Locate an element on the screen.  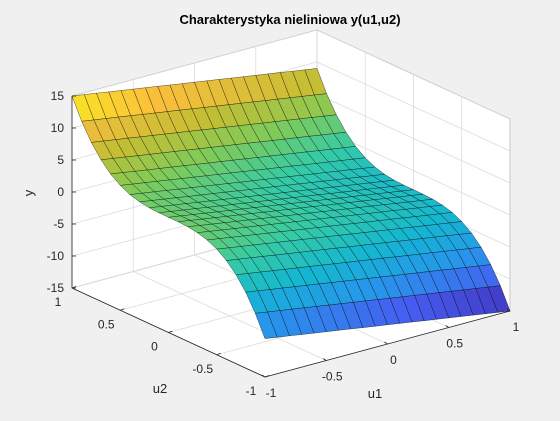
z-axis-label: y is located at coordinates (28, 192).